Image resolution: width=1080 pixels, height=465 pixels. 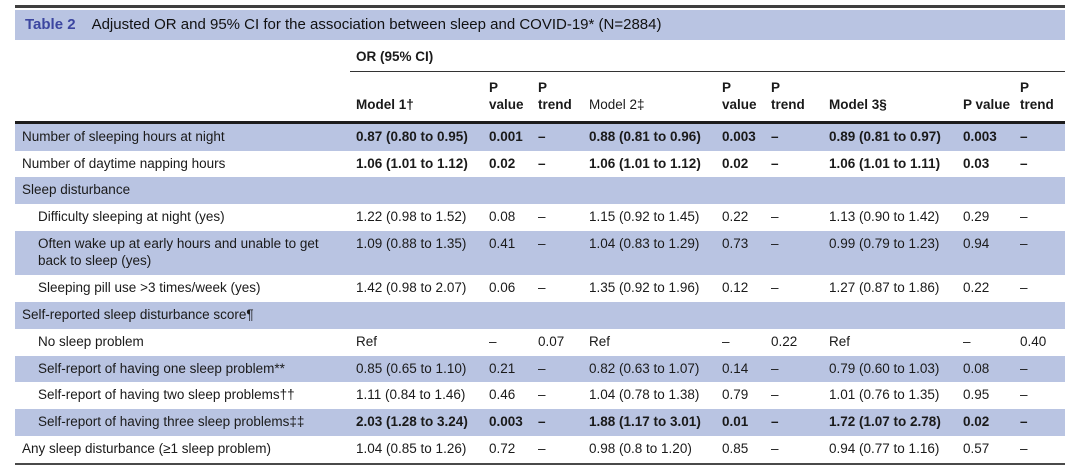 What do you see at coordinates (138, 314) in the screenshot?
I see `section-label: Self-reported sleep disturbance score¶` at bounding box center [138, 314].